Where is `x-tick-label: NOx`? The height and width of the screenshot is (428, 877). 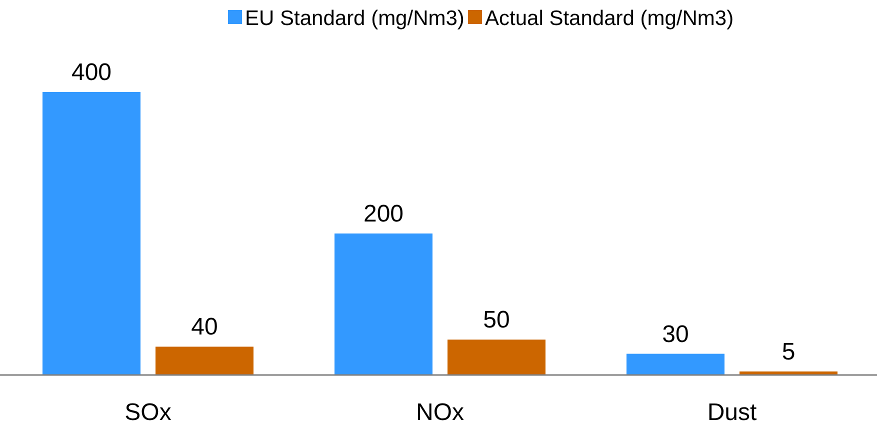 x-tick-label: NOx is located at coordinates (440, 412).